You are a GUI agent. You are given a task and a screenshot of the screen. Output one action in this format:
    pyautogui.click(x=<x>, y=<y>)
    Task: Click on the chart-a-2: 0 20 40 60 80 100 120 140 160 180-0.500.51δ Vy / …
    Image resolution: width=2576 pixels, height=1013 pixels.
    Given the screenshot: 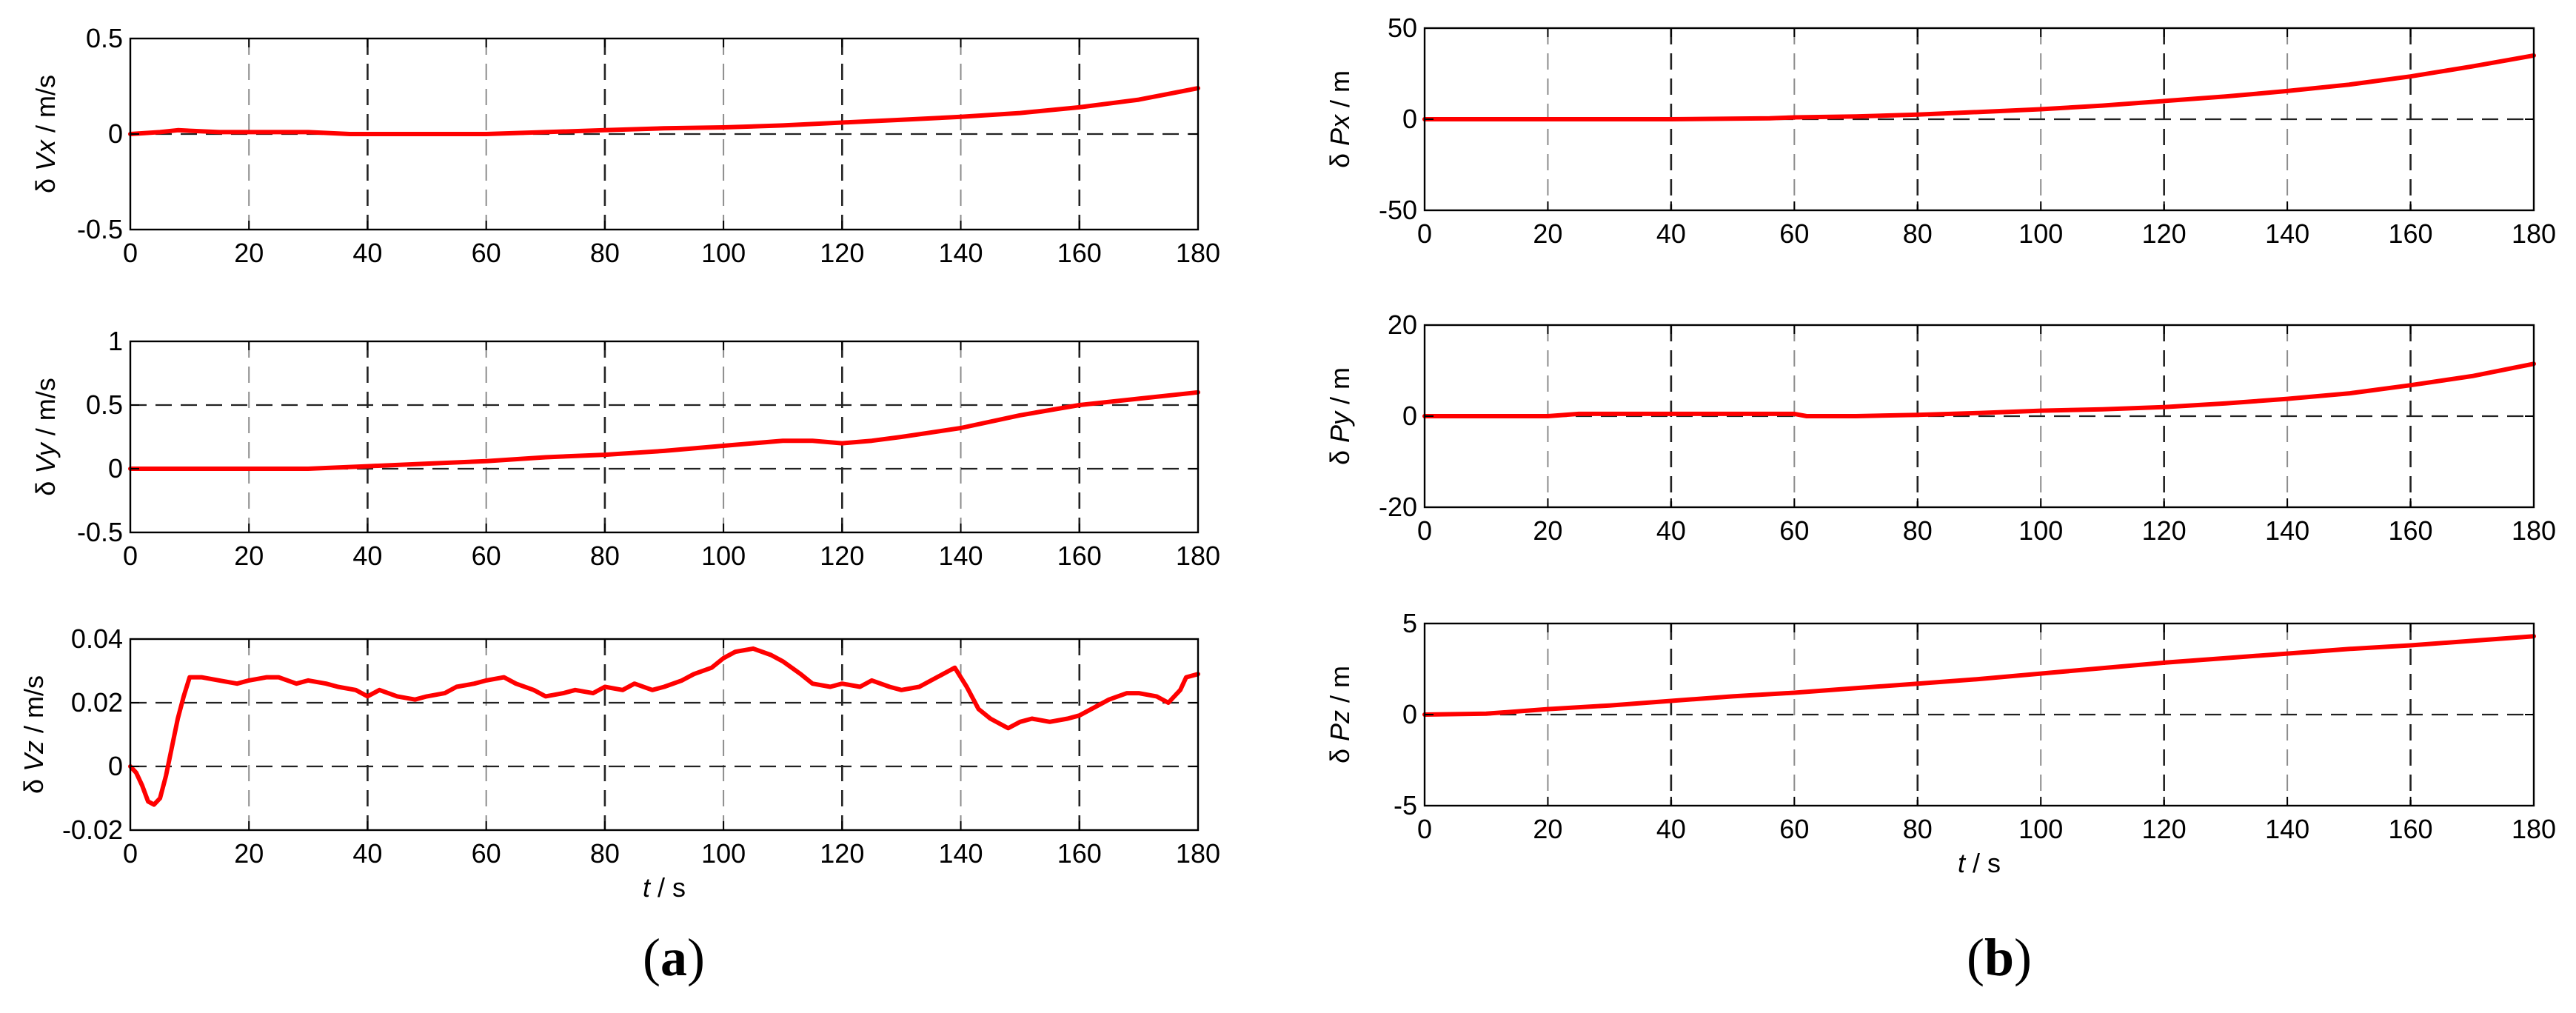 What is the action you would take?
    pyautogui.click(x=625, y=448)
    